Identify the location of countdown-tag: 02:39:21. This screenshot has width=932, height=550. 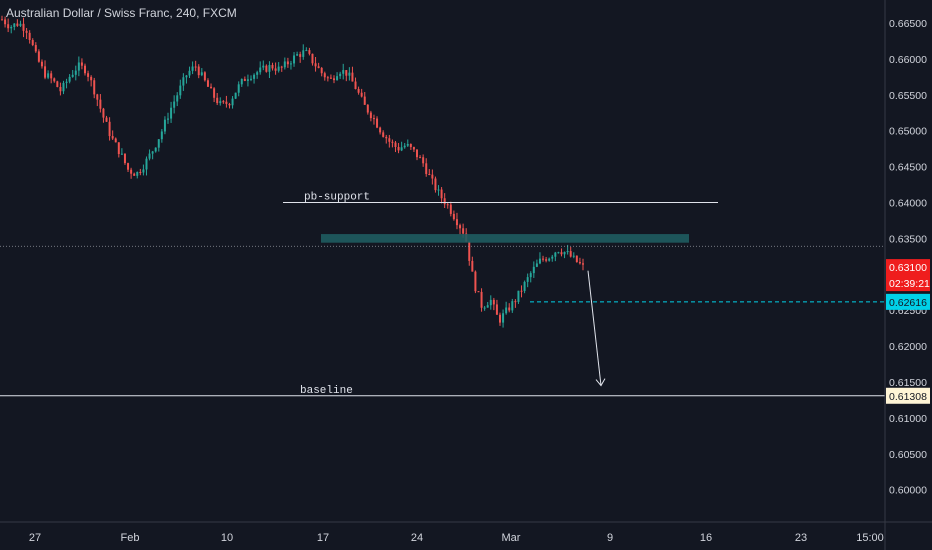
(909, 284).